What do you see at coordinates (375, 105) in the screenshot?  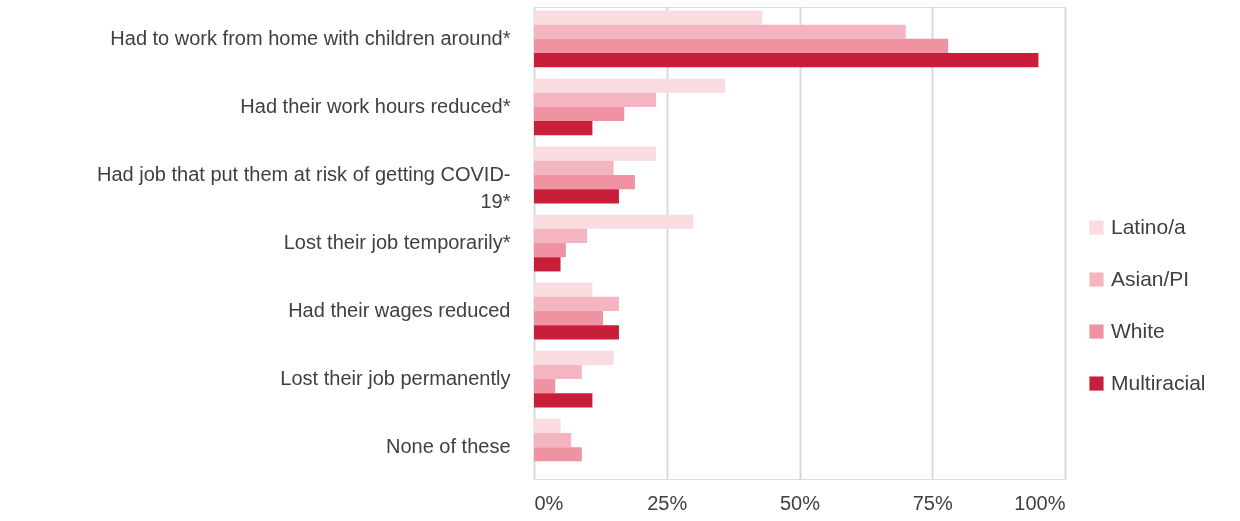 I see `y-tick-label: Had their work hours reduced*` at bounding box center [375, 105].